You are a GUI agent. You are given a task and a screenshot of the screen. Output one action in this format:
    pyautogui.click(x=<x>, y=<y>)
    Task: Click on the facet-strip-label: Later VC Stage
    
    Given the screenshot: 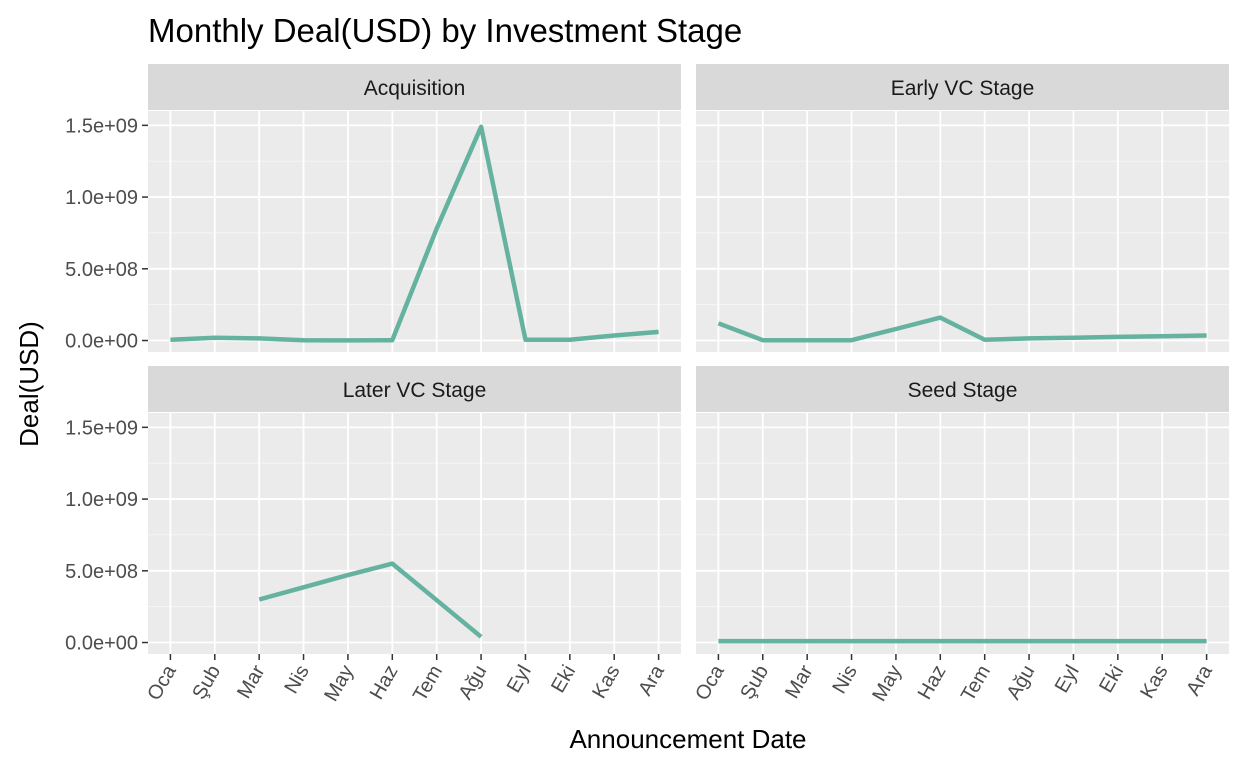 What is the action you would take?
    pyautogui.click(x=415, y=390)
    